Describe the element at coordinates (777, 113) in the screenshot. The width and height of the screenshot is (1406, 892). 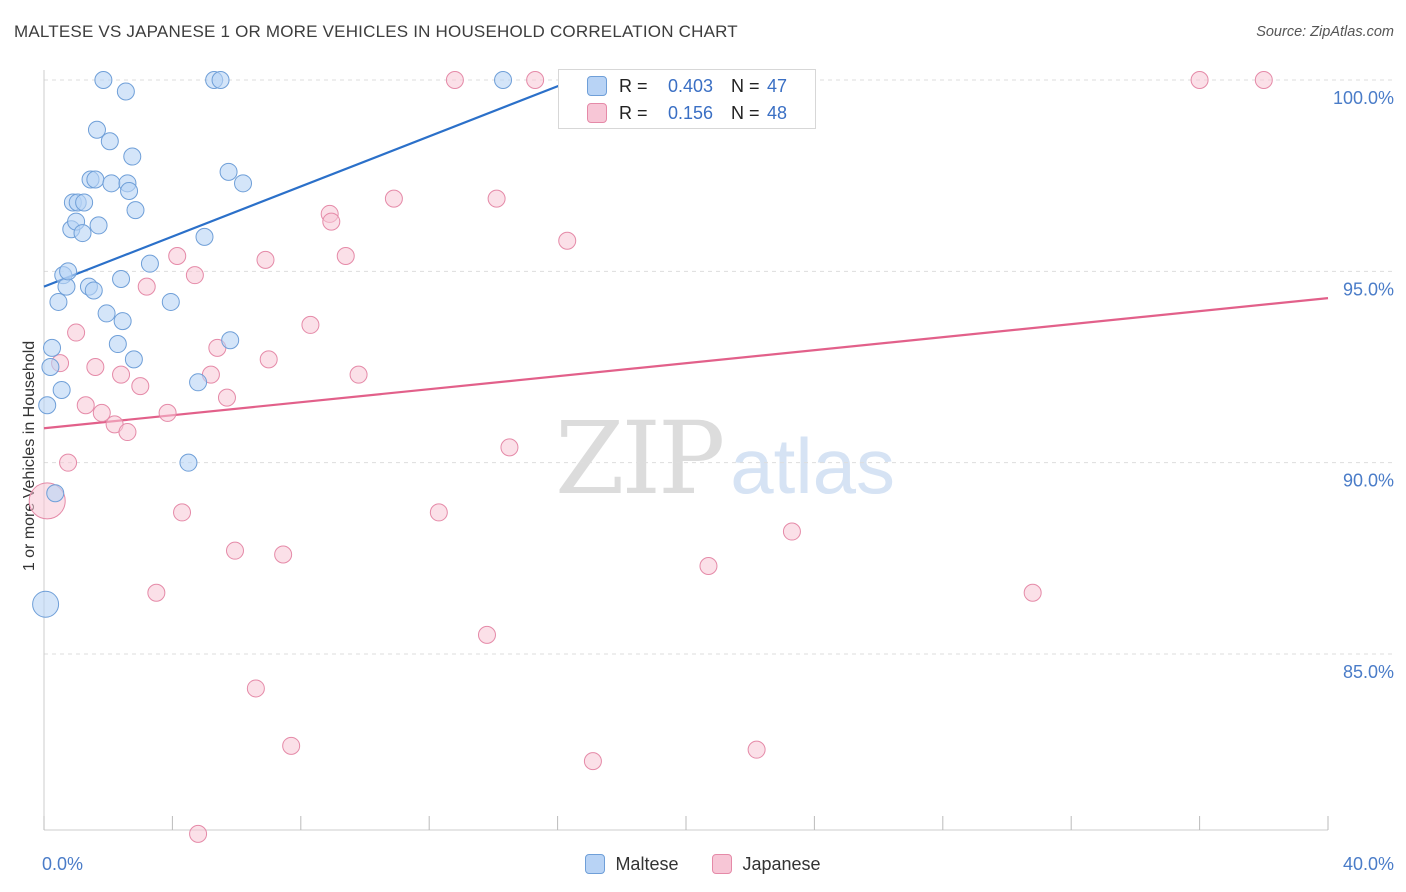
I see `japanese-n-value: 48` at that location.